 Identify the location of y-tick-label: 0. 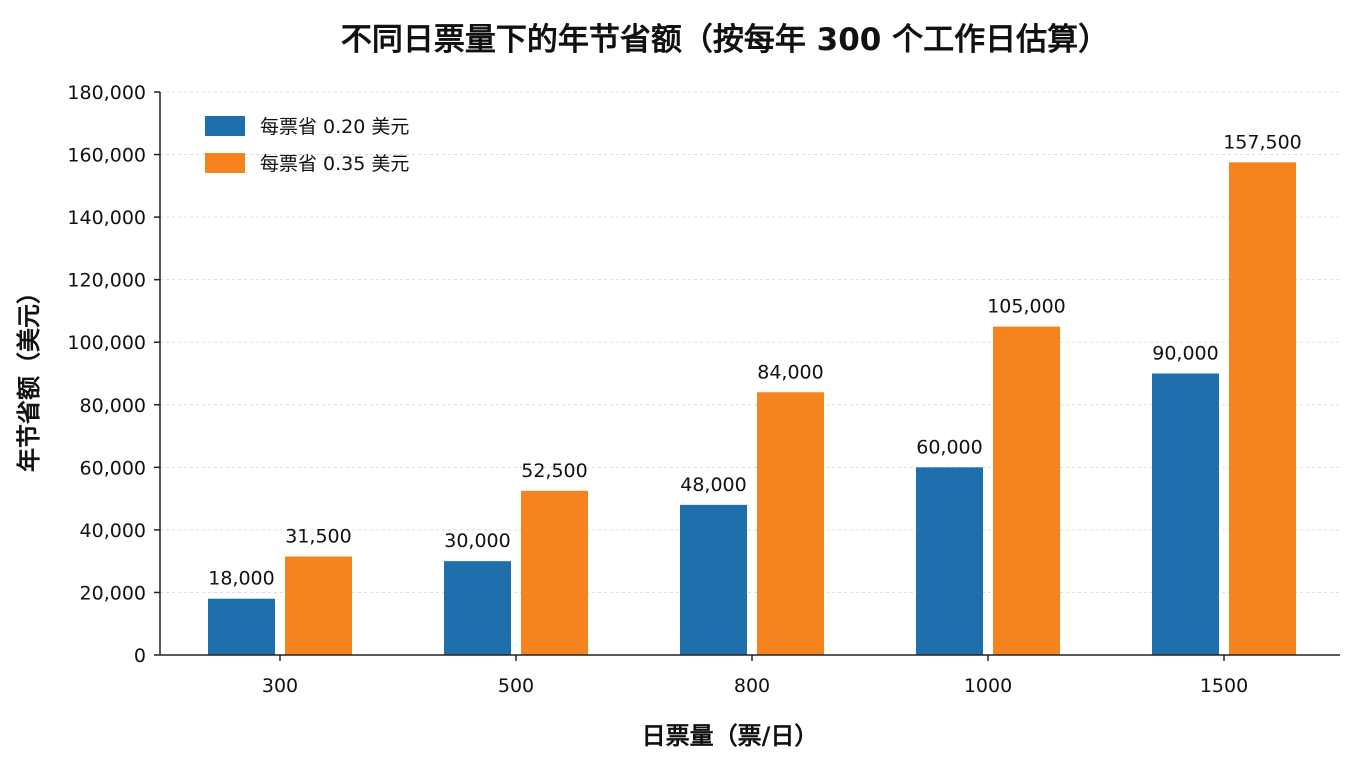
(140, 656).